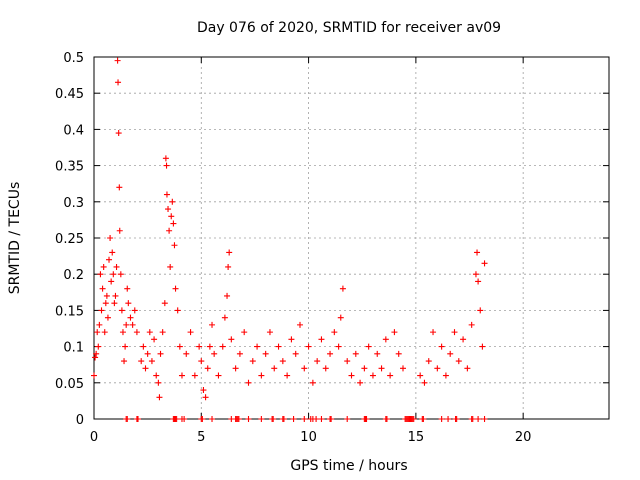  I want to click on y-tick-label: 0.2, so click(73, 275).